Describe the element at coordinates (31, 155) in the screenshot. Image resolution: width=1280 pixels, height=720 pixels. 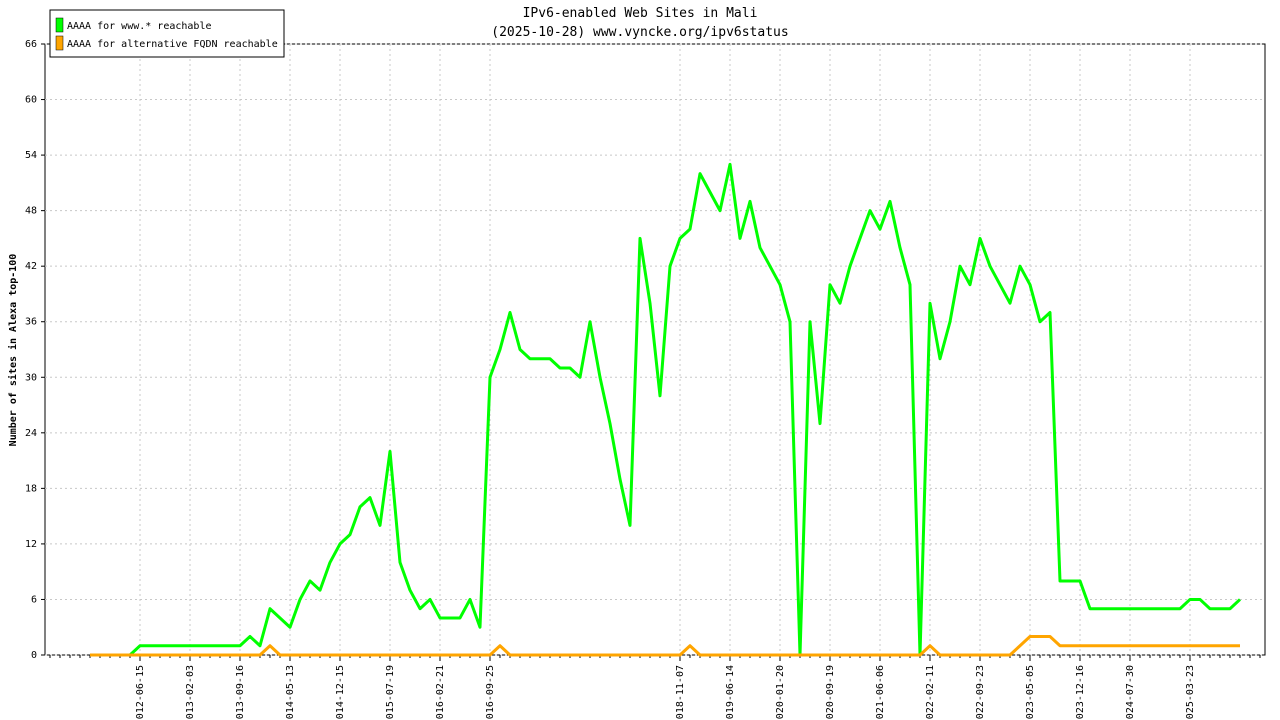
I see `y-tick-label: 54` at that location.